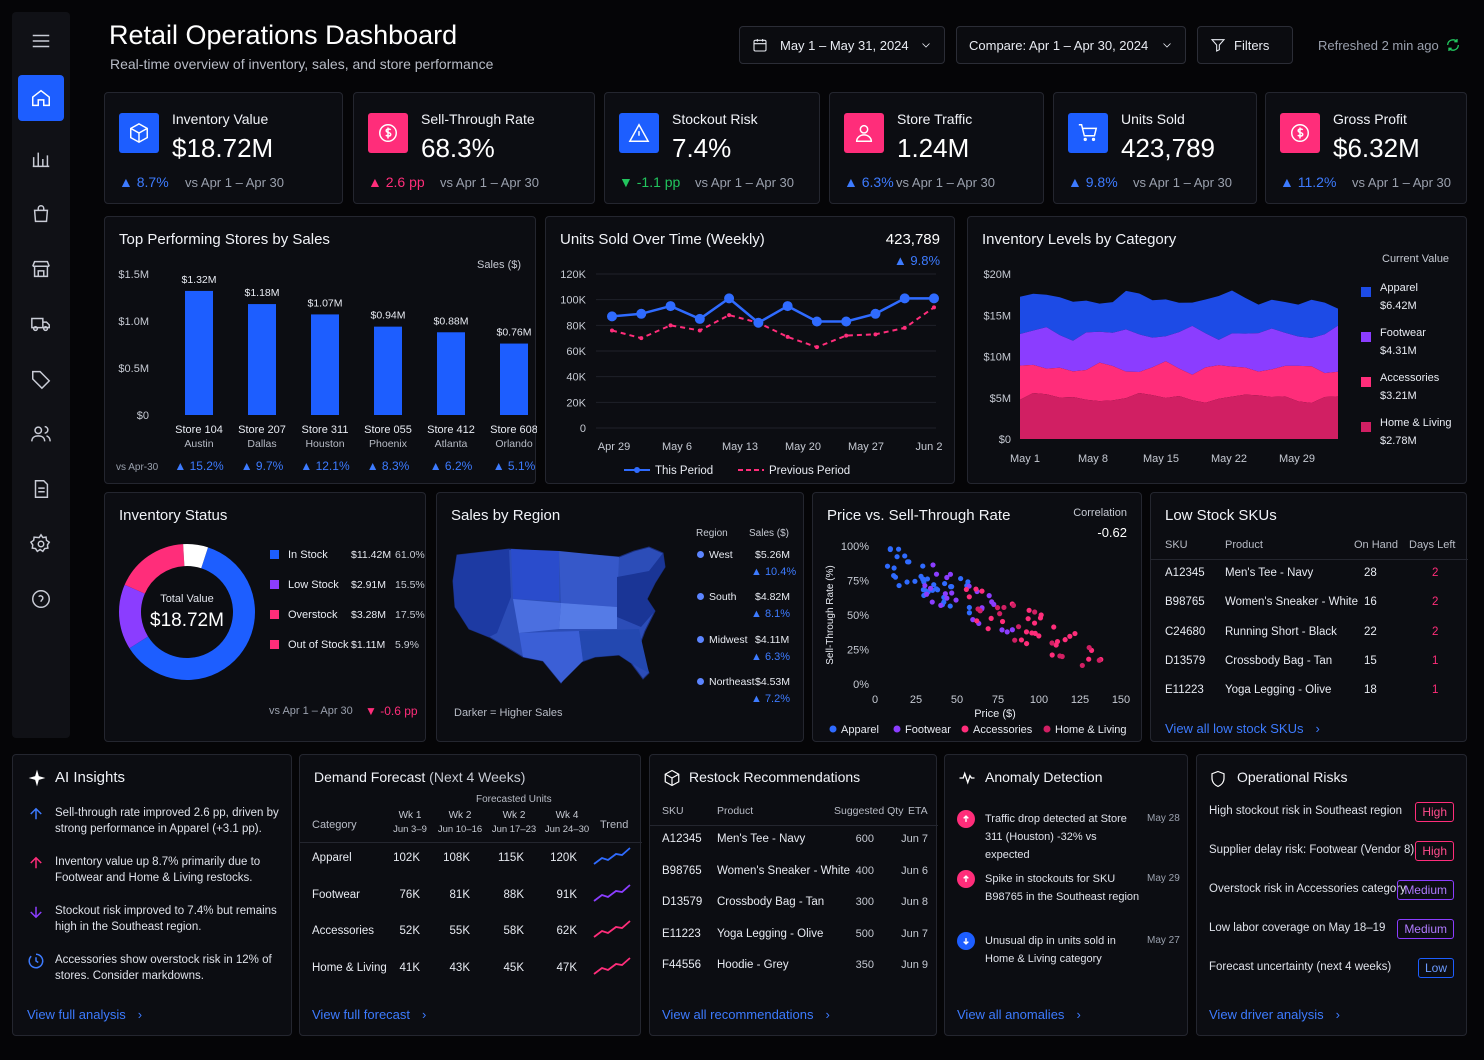  I want to click on table-row: D13579 Crossbody Bag - Tan 300 Jun 8, so click(794, 909).